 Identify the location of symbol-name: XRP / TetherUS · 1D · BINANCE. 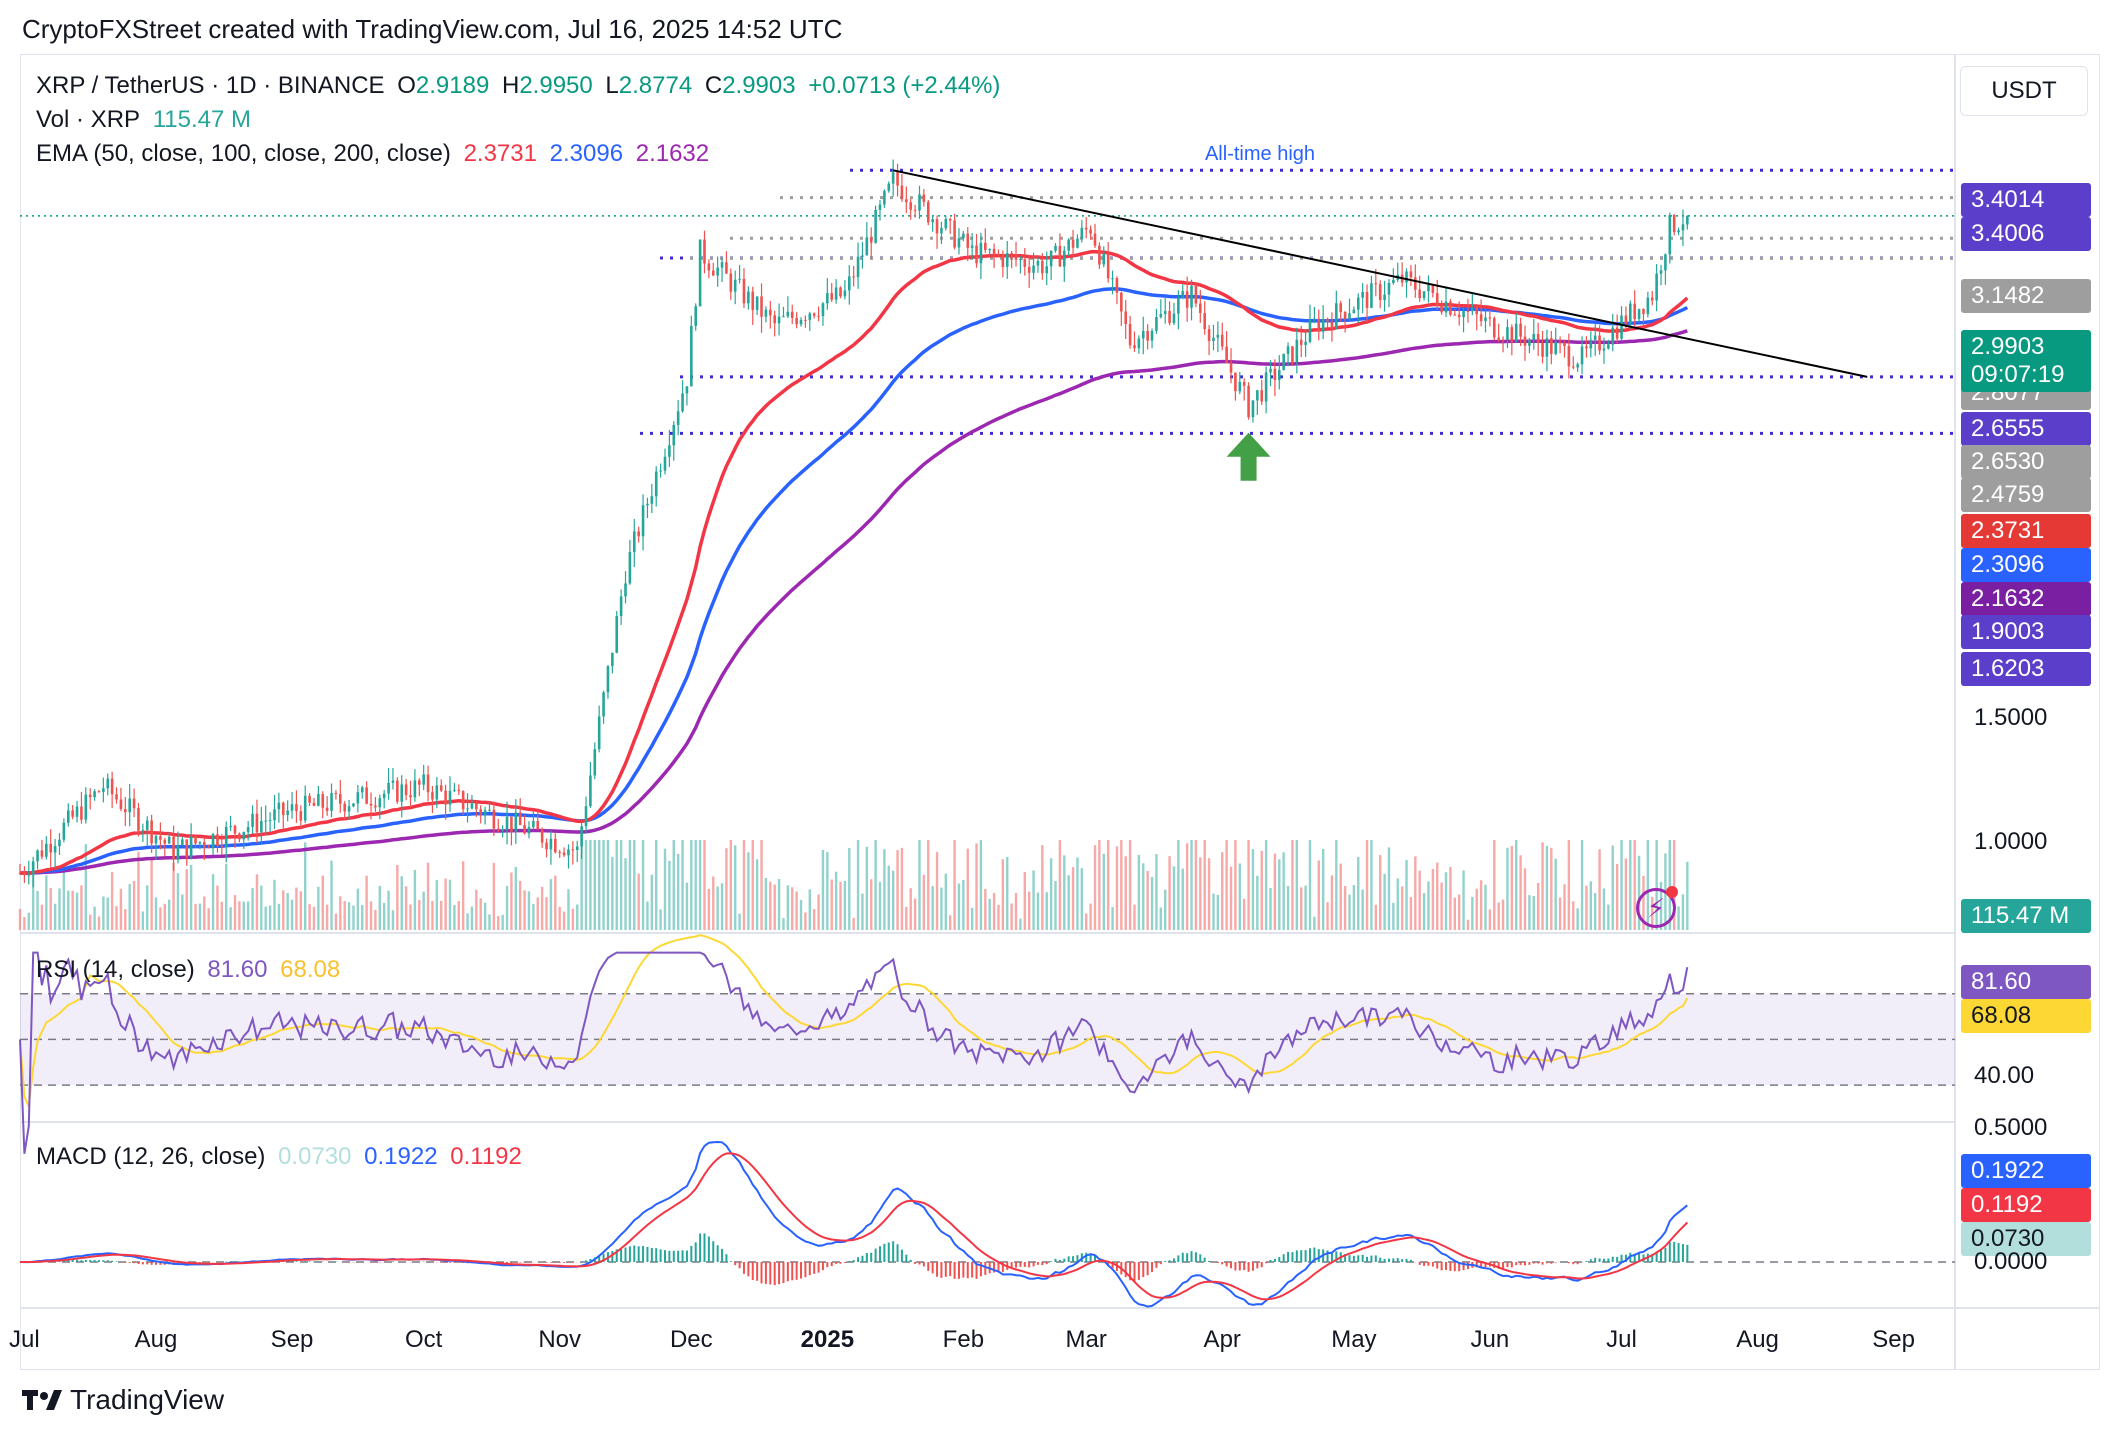
(210, 85).